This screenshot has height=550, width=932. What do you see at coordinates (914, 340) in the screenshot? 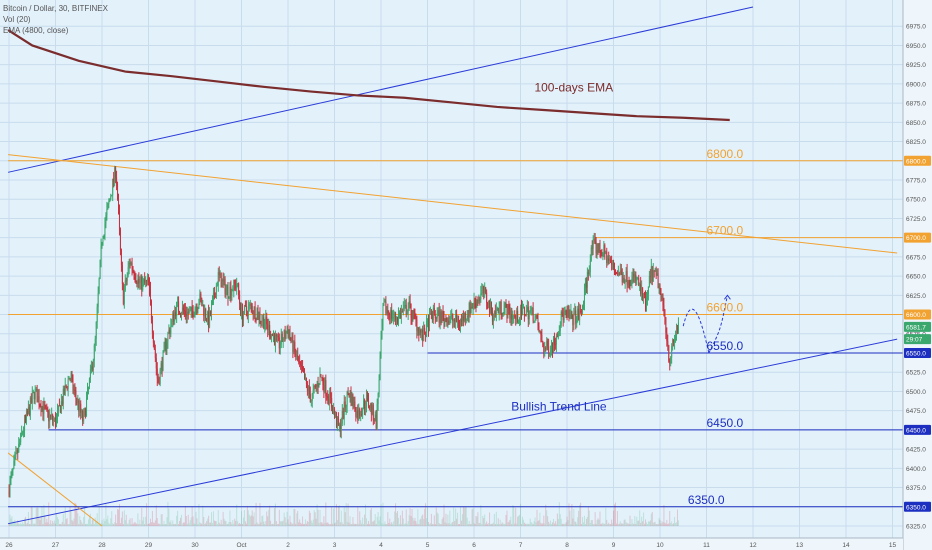
I see `price-tag-label: 29:07` at bounding box center [914, 340].